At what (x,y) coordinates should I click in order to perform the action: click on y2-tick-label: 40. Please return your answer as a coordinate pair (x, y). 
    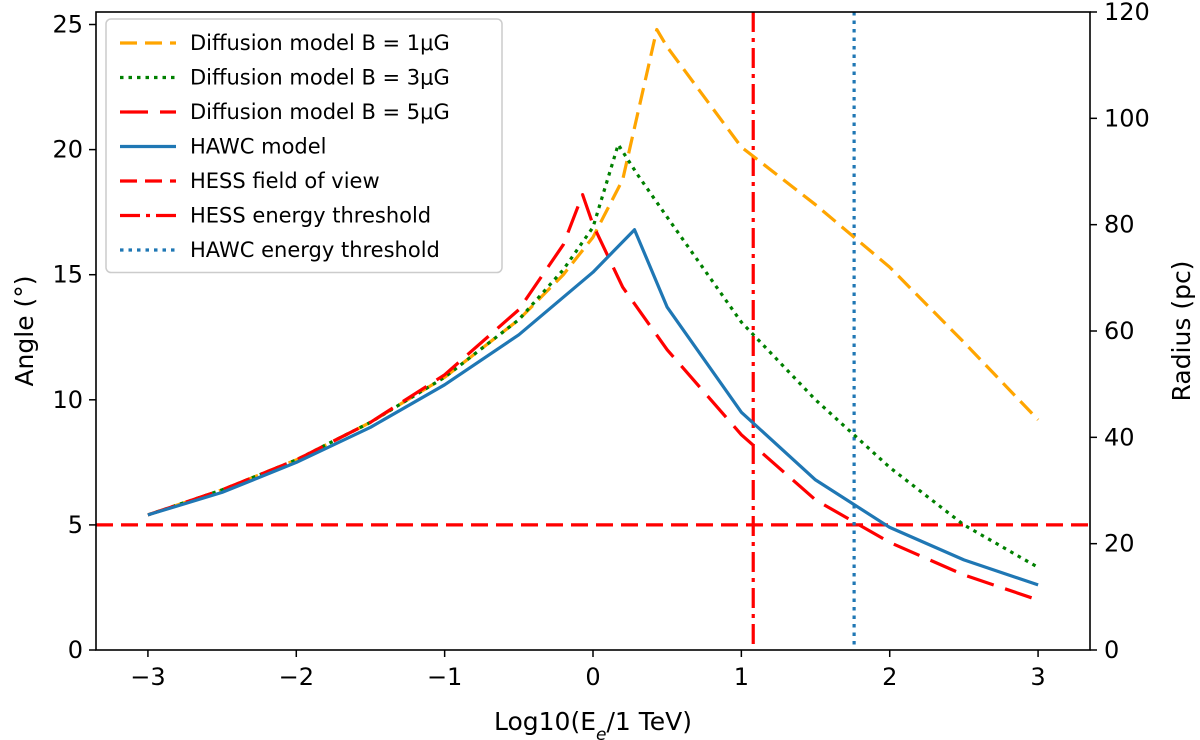
    Looking at the image, I should click on (1119, 437).